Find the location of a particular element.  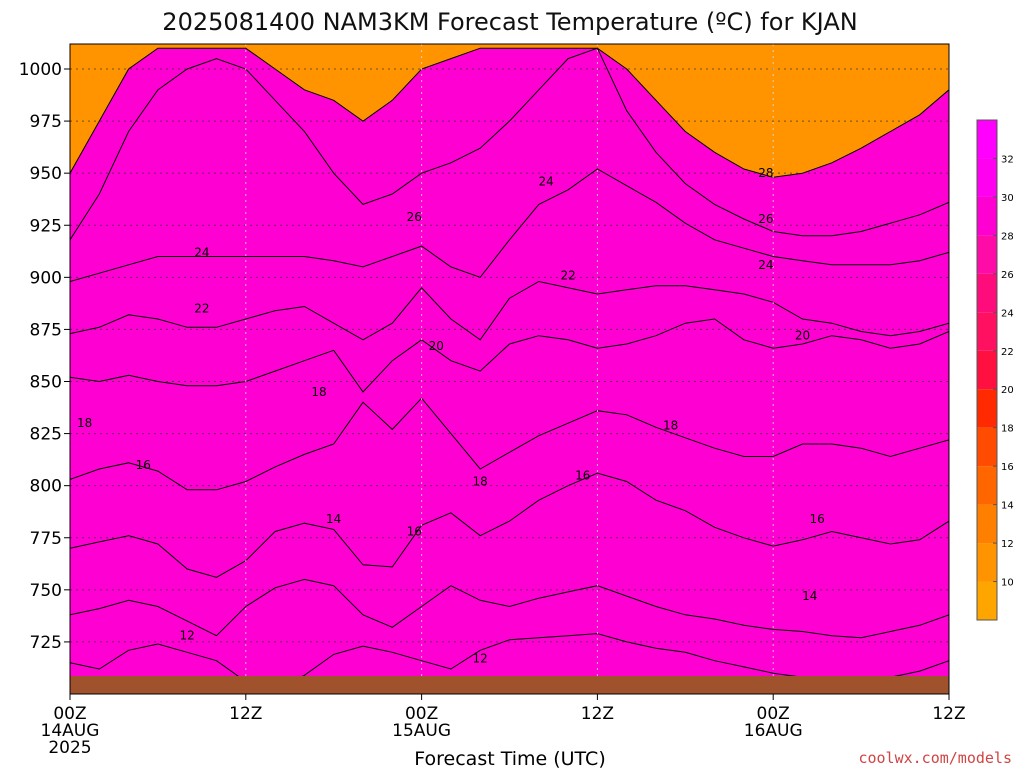

colorbar-tick-label: 32 is located at coordinates (1007, 159).